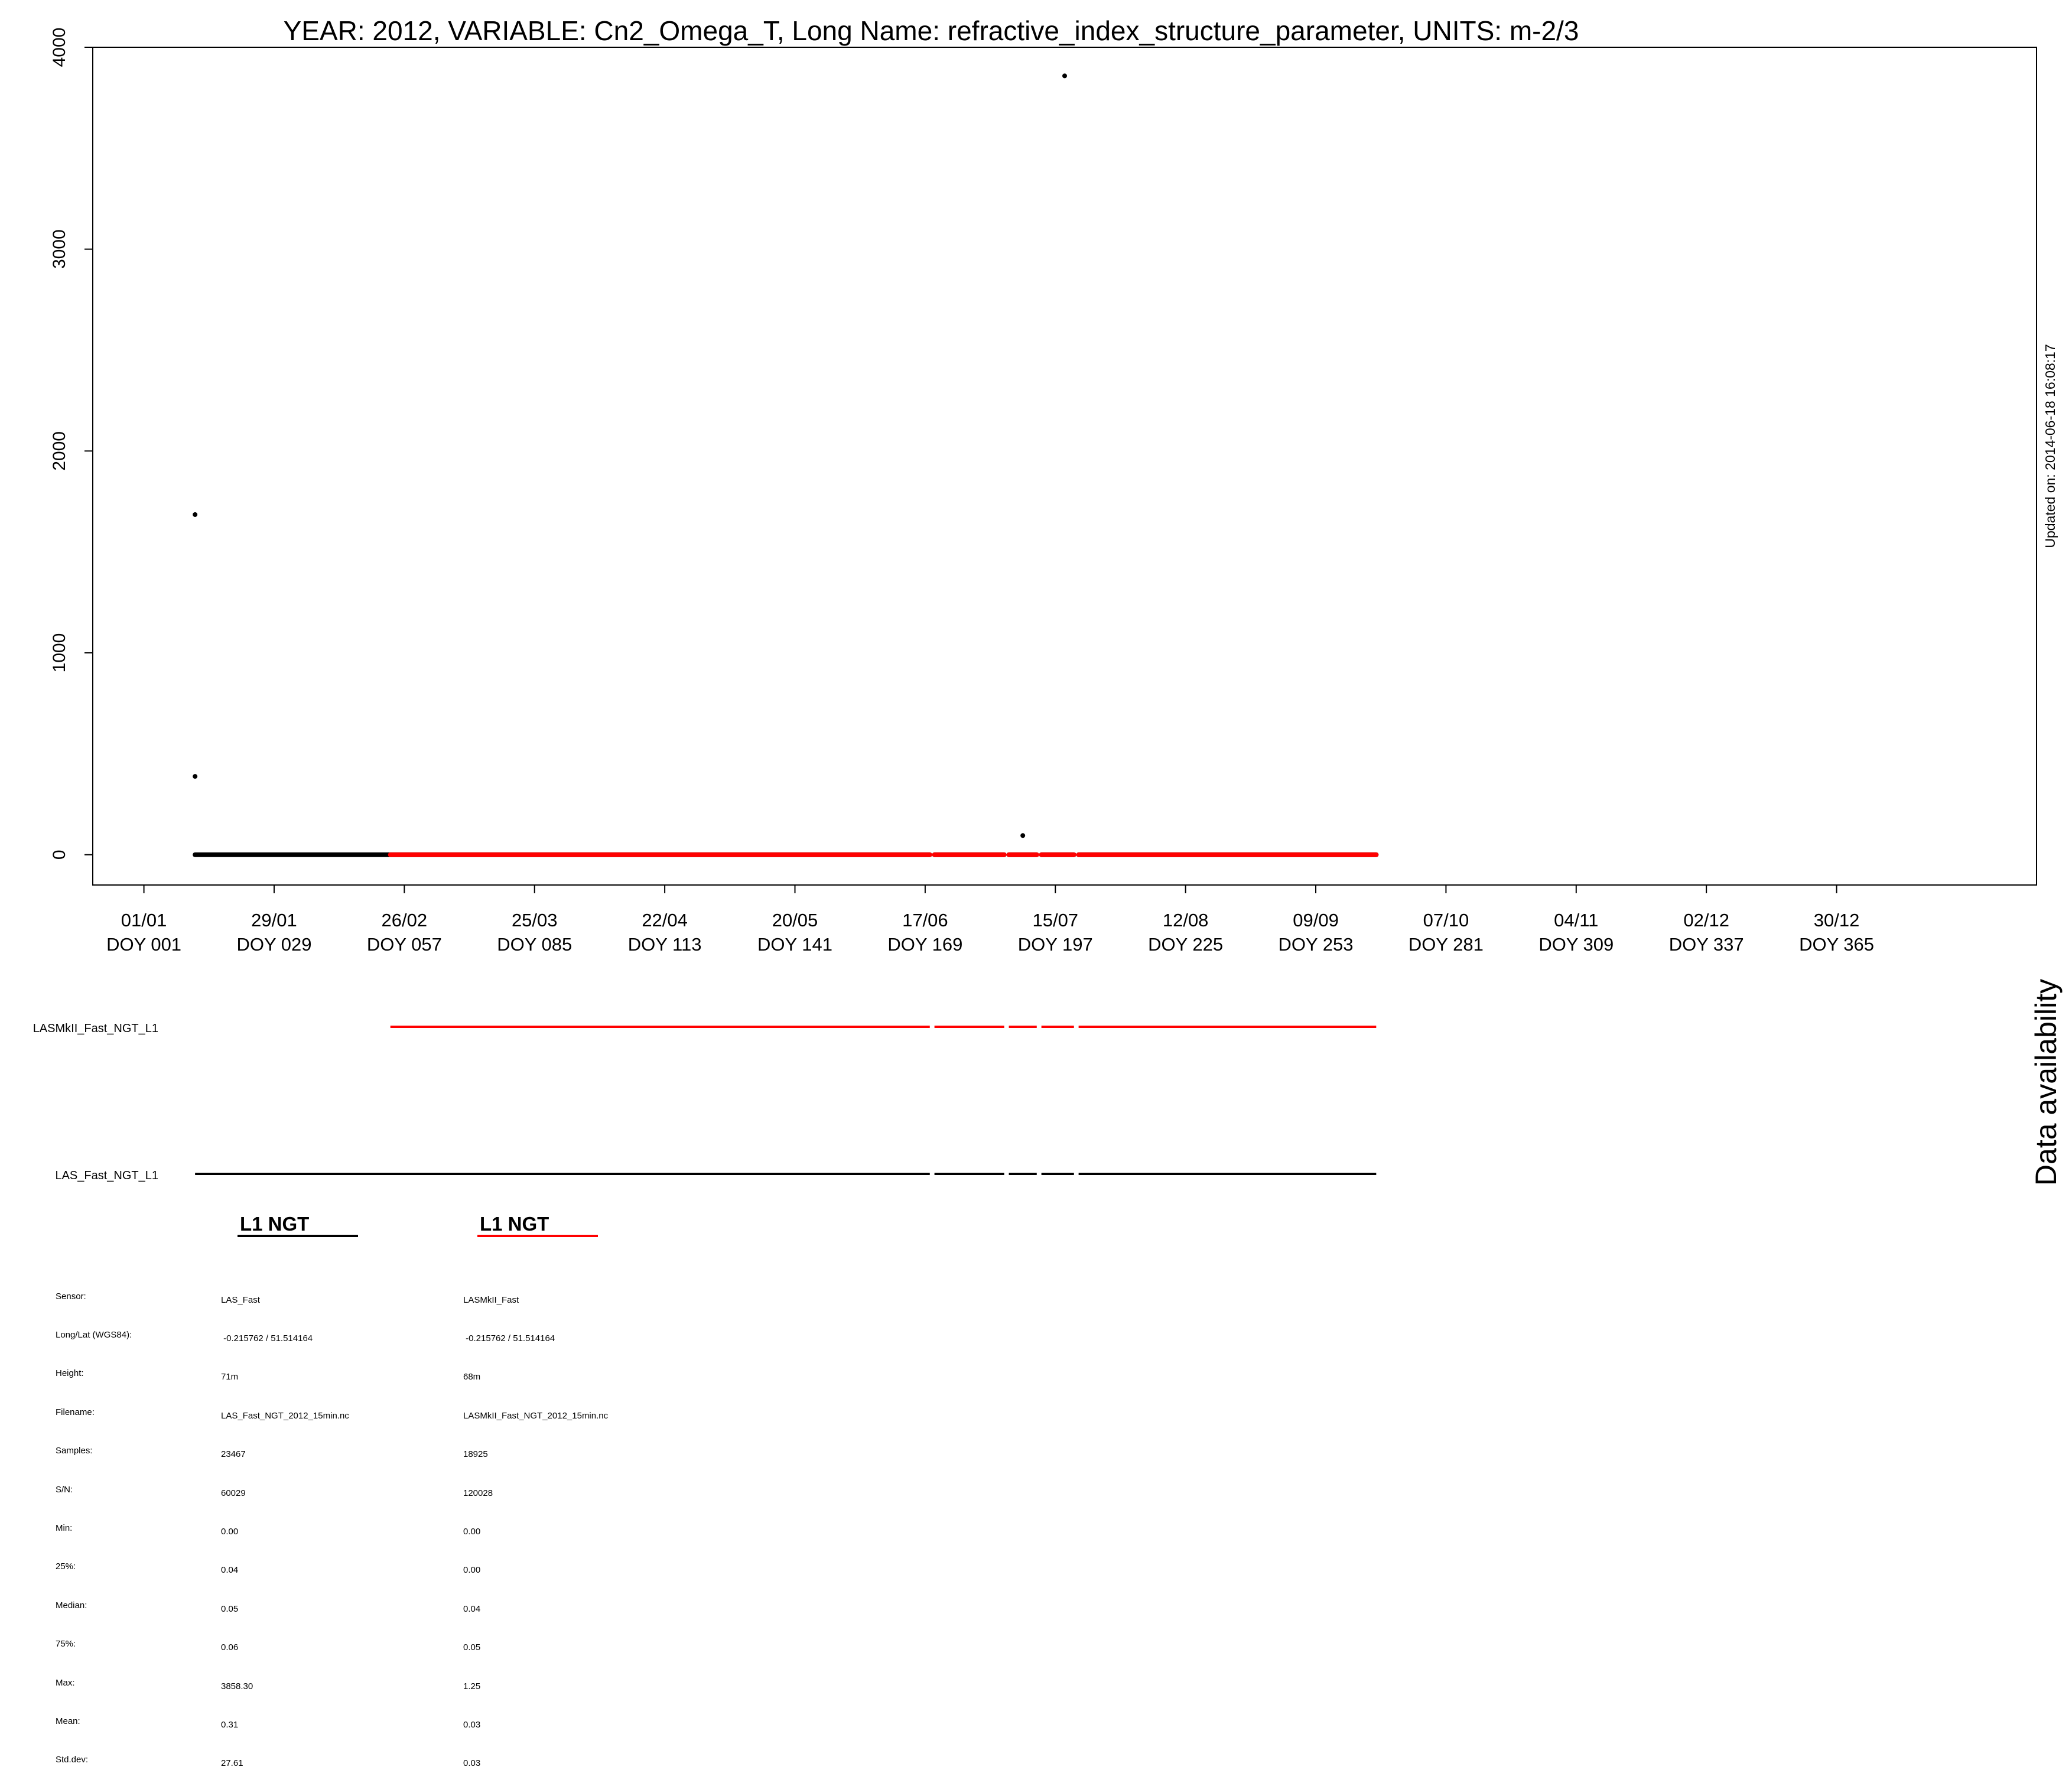 The width and height of the screenshot is (2072, 1783). What do you see at coordinates (537, 1236) in the screenshot?
I see `legend-line-lasmkii` at bounding box center [537, 1236].